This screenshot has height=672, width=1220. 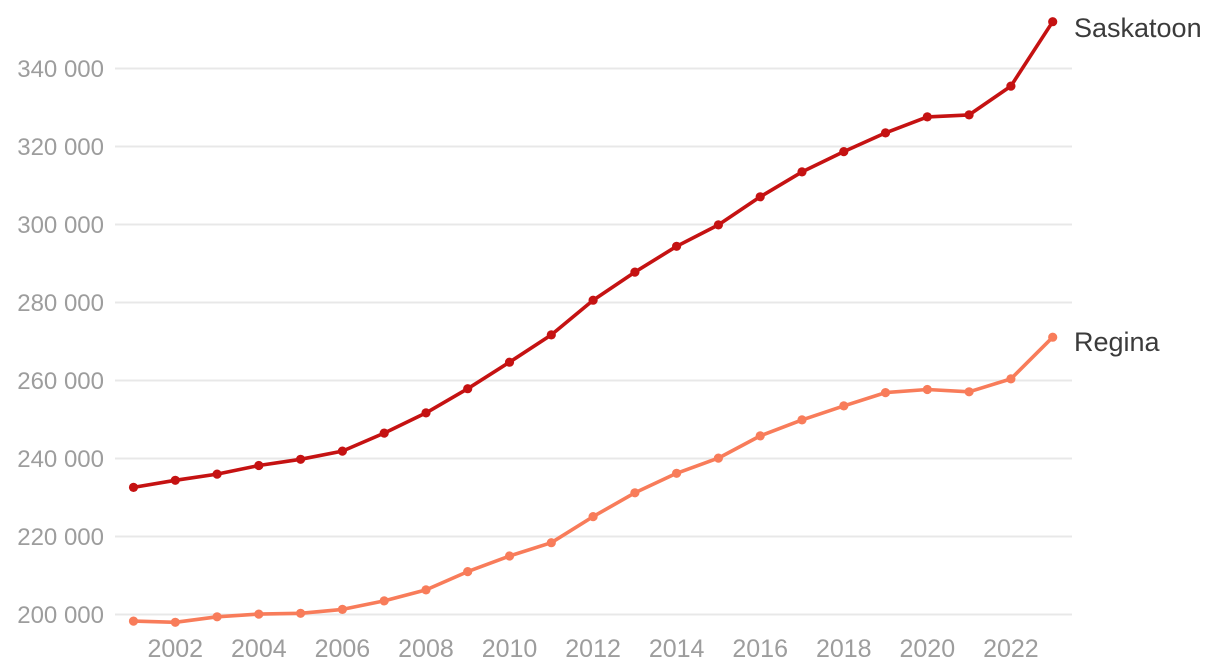 I want to click on x-tick-label: 2020, so click(x=928, y=649).